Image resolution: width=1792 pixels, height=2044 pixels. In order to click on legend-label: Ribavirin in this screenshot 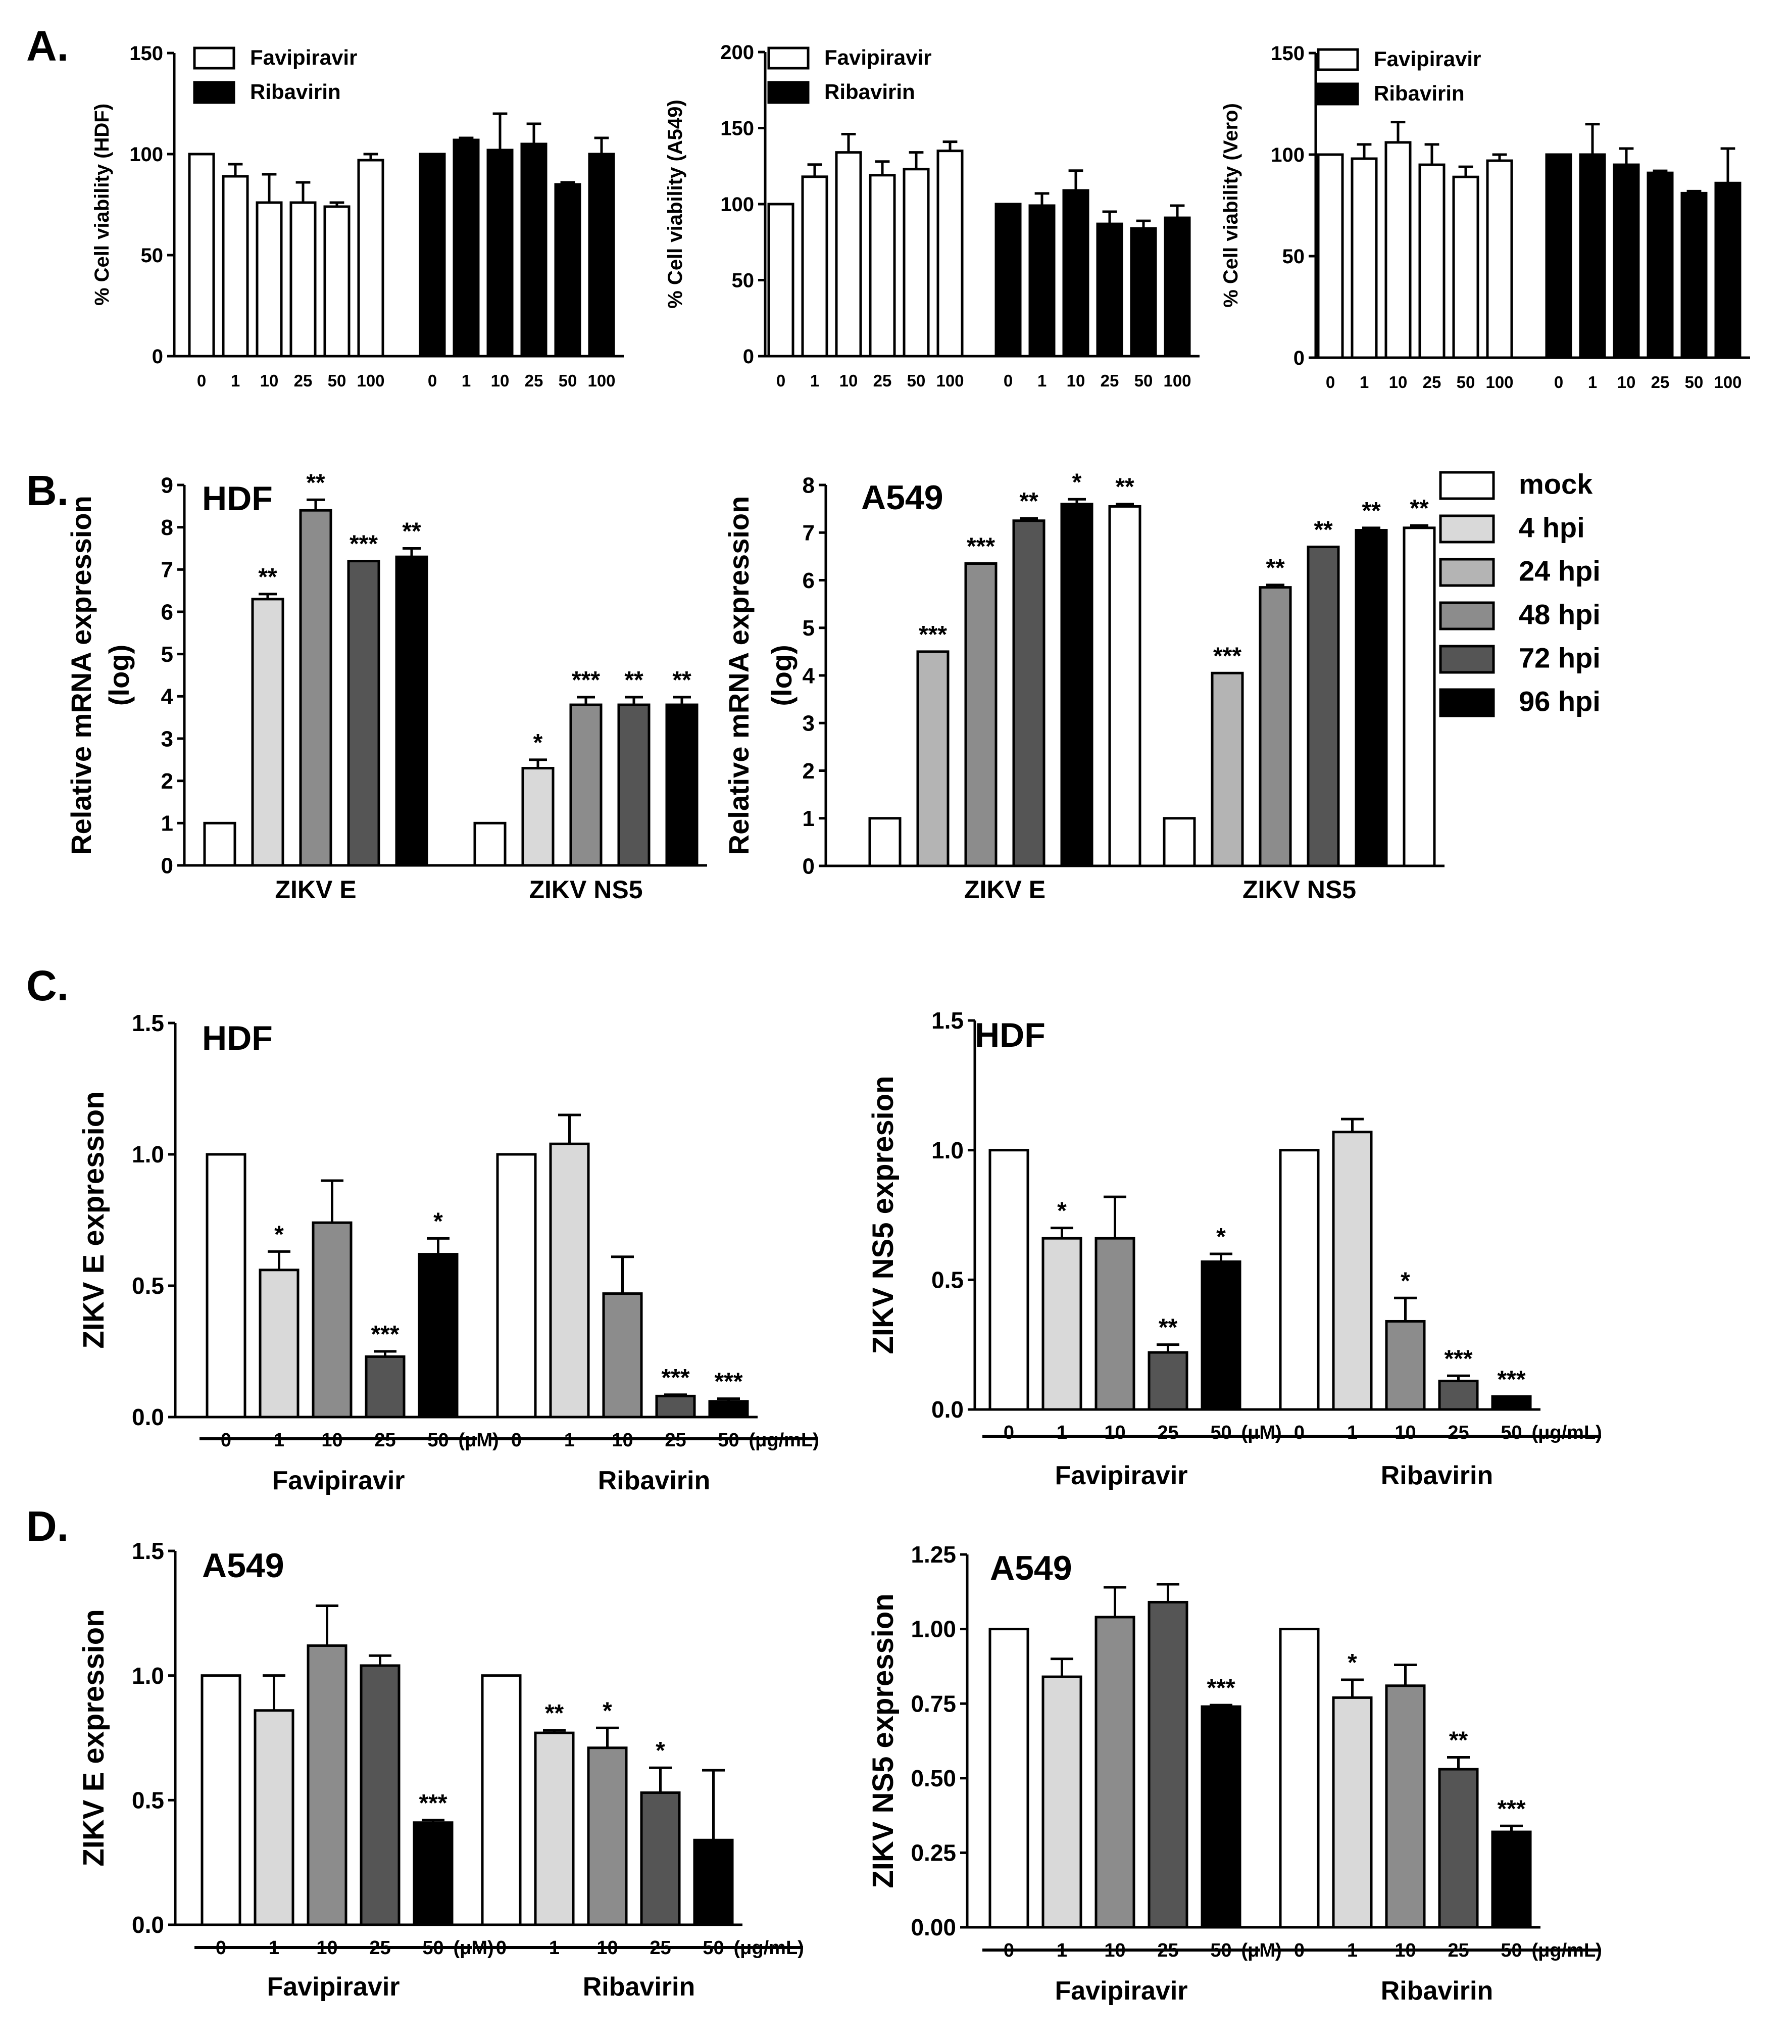, I will do `click(295, 92)`.